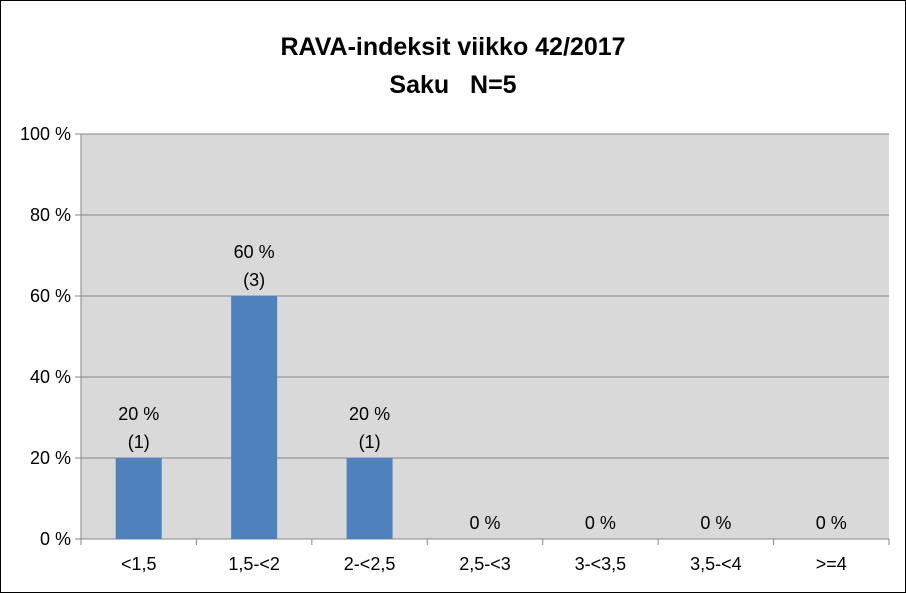 The image size is (906, 593). I want to click on x-tick-label: 3,5-<4, so click(716, 564).